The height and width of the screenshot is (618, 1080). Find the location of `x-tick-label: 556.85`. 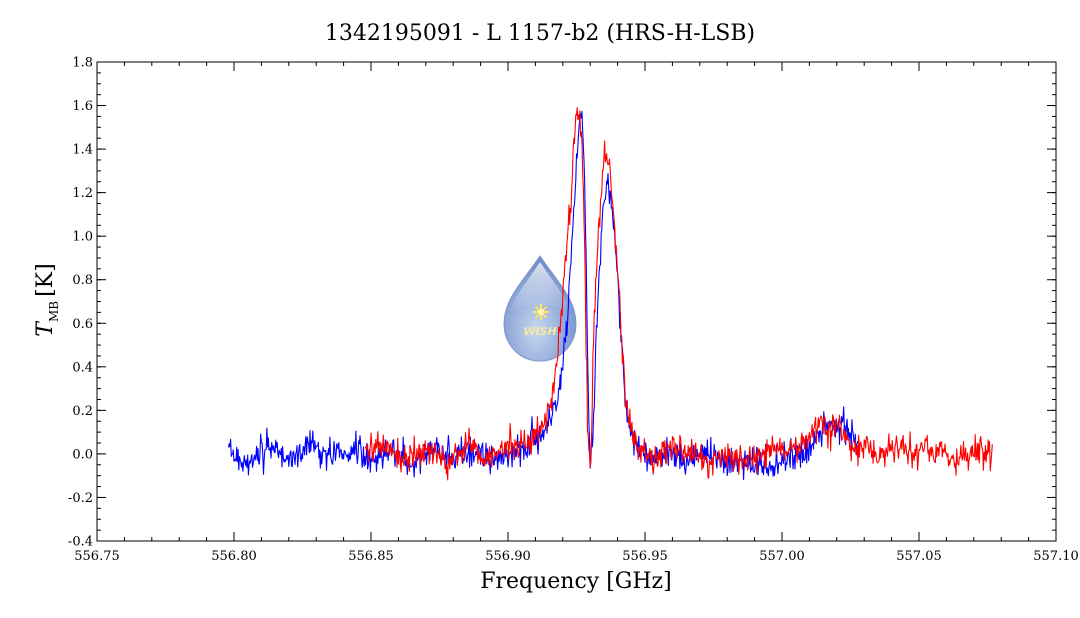

x-tick-label: 556.85 is located at coordinates (371, 556).